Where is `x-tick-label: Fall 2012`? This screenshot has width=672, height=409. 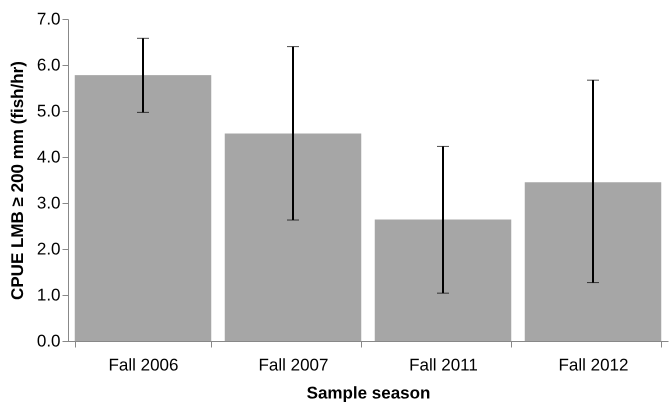 x-tick-label: Fall 2012 is located at coordinates (593, 365).